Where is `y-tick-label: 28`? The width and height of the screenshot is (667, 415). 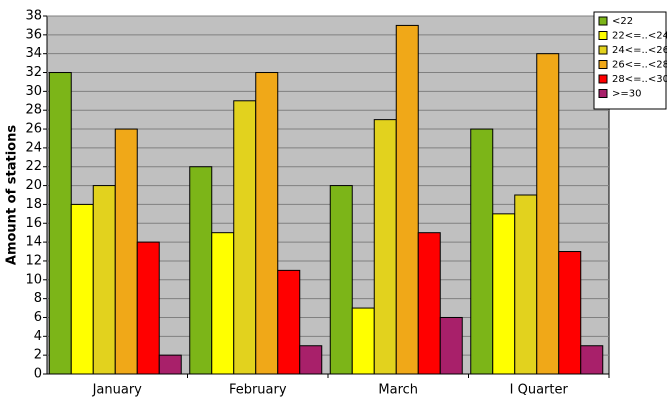
y-tick-label: 28 is located at coordinates (33, 110).